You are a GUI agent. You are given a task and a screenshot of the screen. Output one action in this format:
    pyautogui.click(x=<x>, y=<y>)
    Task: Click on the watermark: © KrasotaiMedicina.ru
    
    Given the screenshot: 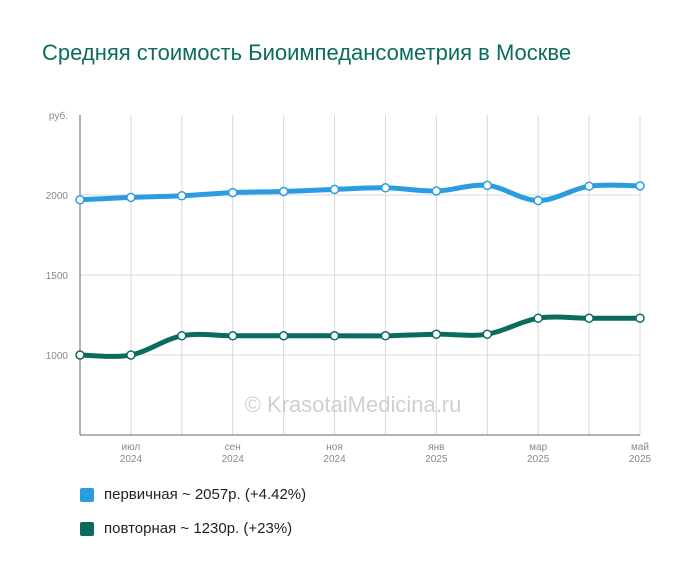 What is the action you would take?
    pyautogui.click(x=353, y=404)
    